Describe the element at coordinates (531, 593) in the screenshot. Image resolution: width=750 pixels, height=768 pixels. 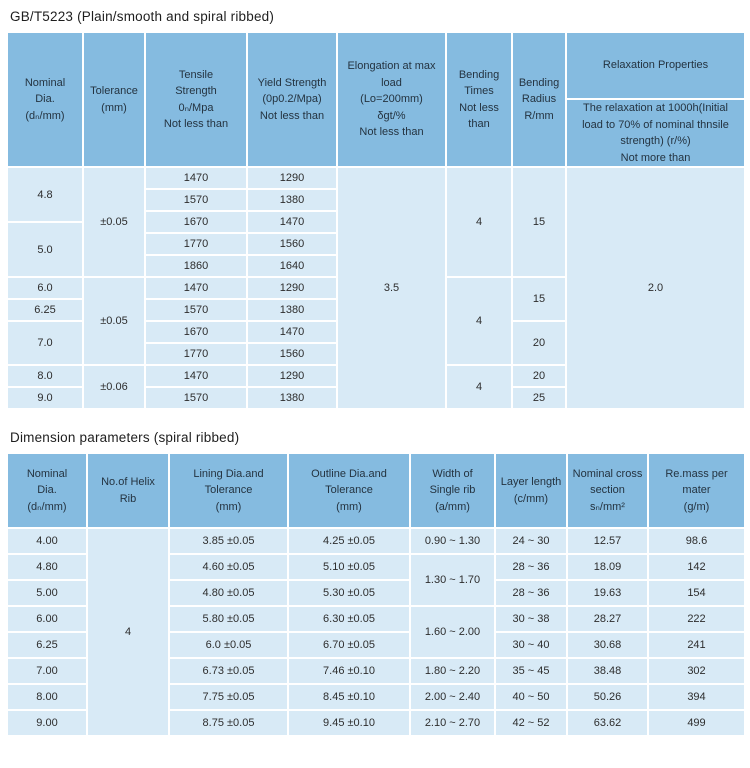
I see `cell-layer-length: 28 ~ 36` at that location.